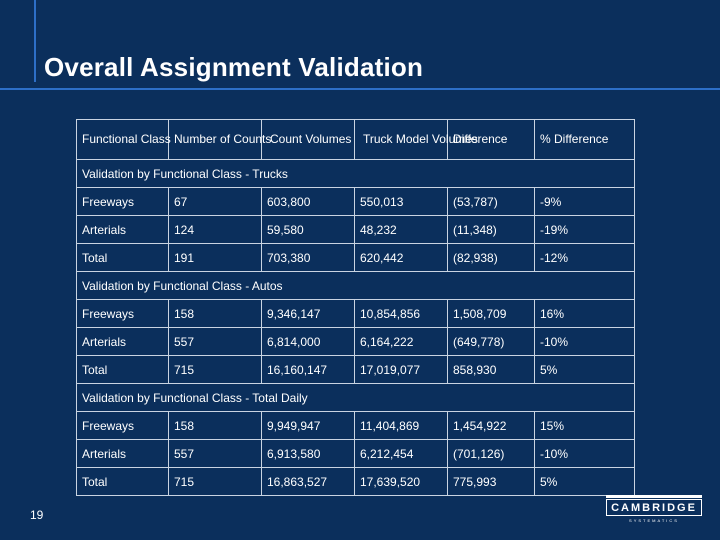 This screenshot has width=720, height=540. What do you see at coordinates (215, 229) in the screenshot?
I see `cell-number-of-counts: 124` at bounding box center [215, 229].